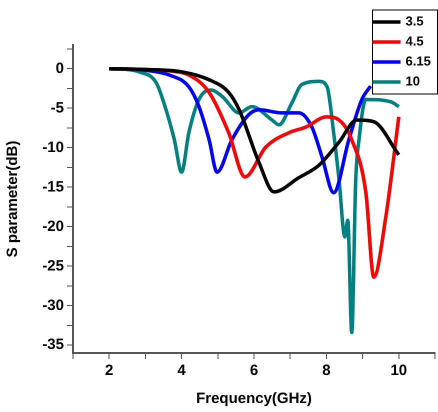 Image resolution: width=438 pixels, height=412 pixels. What do you see at coordinates (13, 199) in the screenshot?
I see `y-axis-title: S parameter(dB)` at bounding box center [13, 199].